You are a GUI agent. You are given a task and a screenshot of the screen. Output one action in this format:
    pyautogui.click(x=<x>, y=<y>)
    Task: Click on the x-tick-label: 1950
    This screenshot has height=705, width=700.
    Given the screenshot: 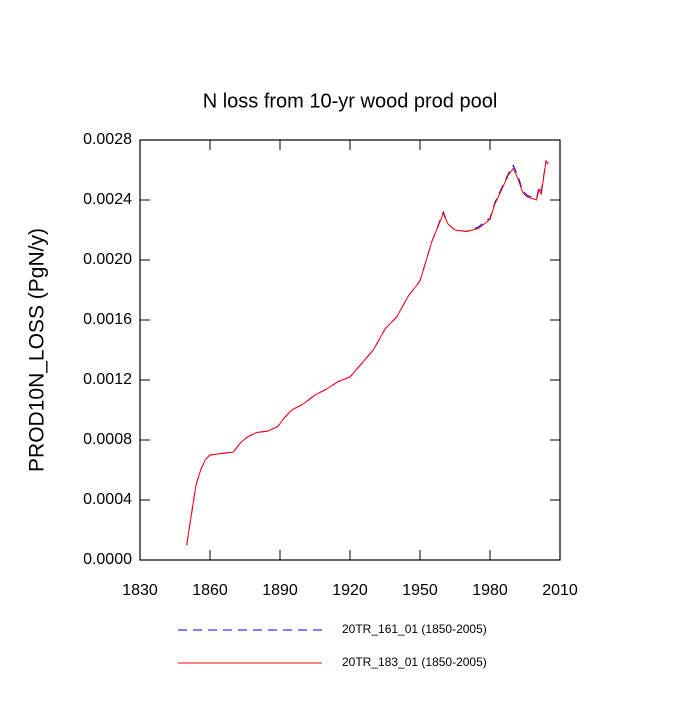 What is the action you would take?
    pyautogui.click(x=420, y=590)
    